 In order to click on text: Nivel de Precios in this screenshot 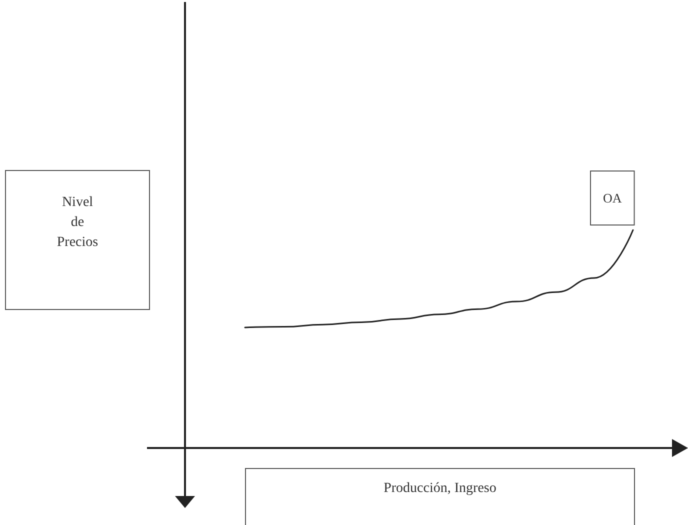, I will do `click(78, 223)`.